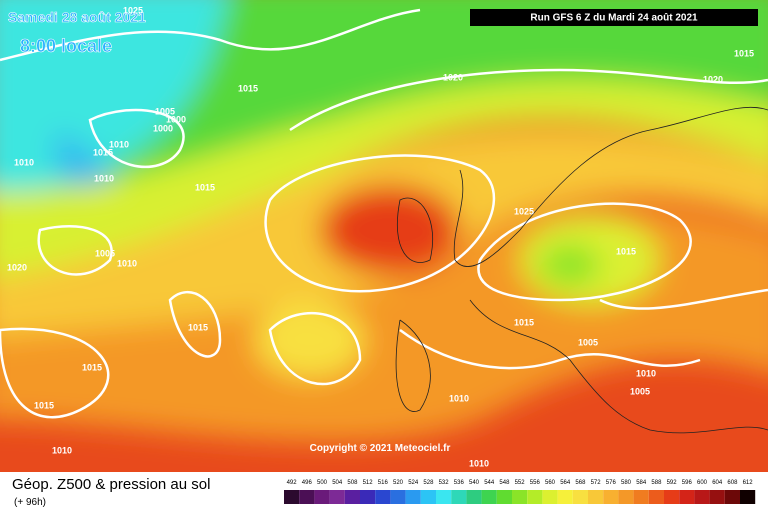 This screenshot has height=512, width=768. Describe the element at coordinates (596, 483) in the screenshot. I see `colorbar-label: 572` at that location.